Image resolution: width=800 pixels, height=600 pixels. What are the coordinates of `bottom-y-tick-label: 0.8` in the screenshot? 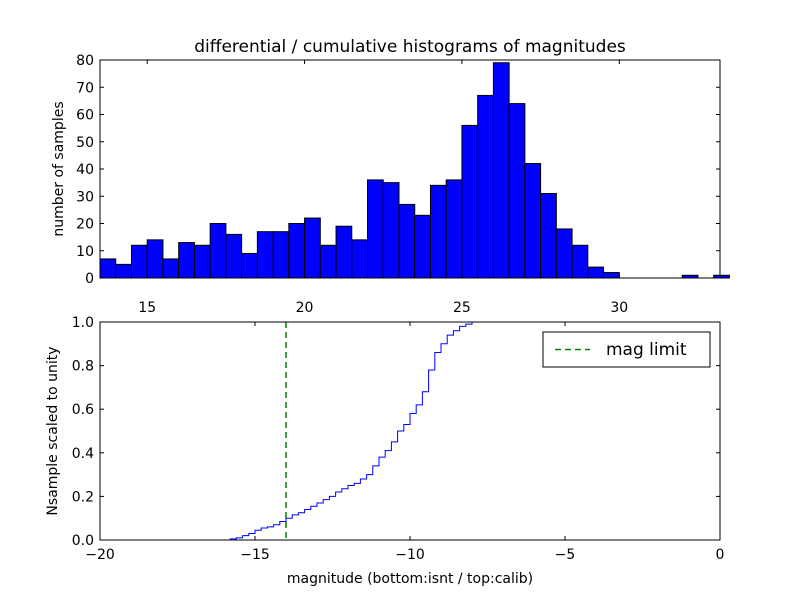 It's located at (83, 367).